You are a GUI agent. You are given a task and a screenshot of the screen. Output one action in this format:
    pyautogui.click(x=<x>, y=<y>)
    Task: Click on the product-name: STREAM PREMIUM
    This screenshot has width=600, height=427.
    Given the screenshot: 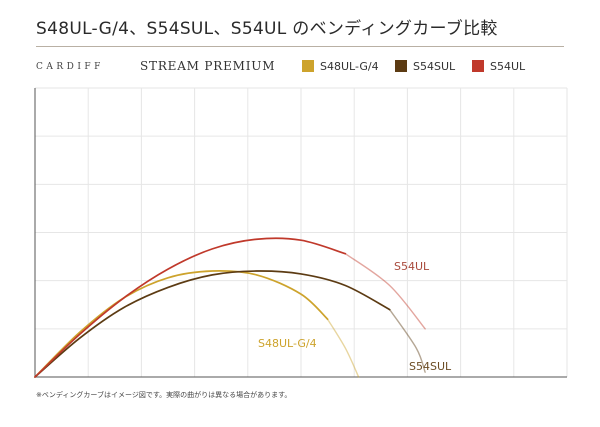 What is the action you would take?
    pyautogui.click(x=208, y=66)
    